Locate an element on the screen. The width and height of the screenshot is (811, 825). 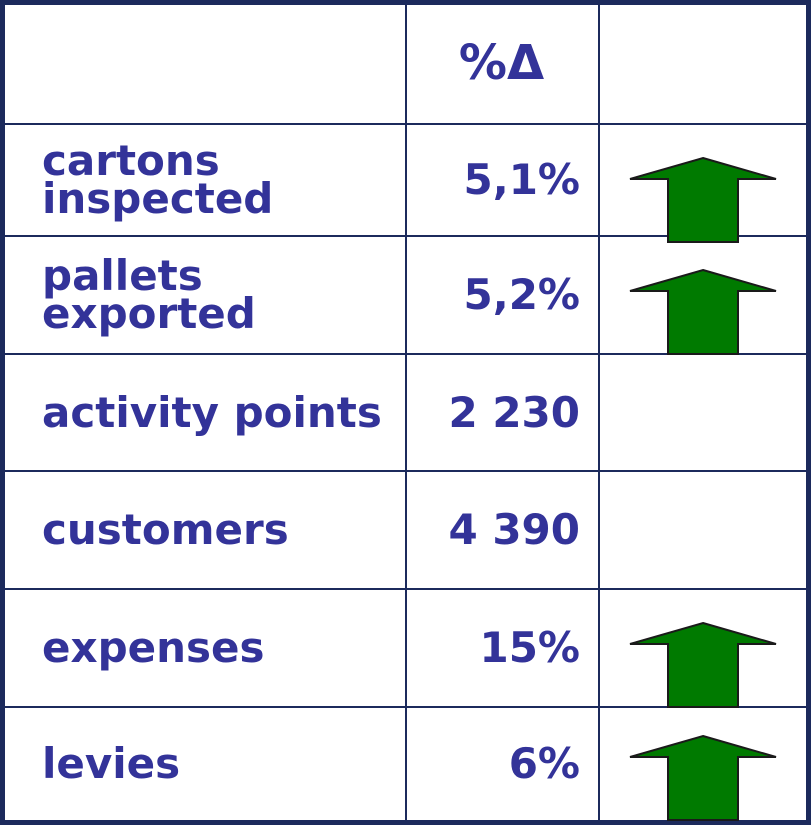
header-cell: %Δ is located at coordinates (501, 63).